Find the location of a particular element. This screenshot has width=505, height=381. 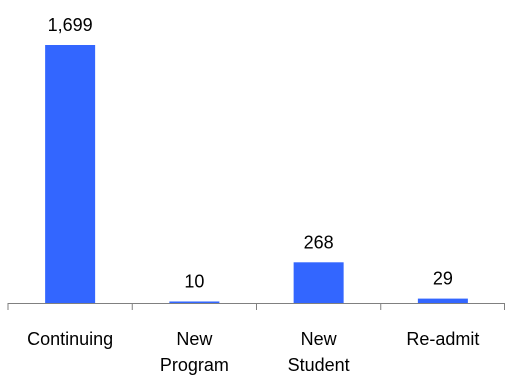

category-label: Re-admit is located at coordinates (442, 339).